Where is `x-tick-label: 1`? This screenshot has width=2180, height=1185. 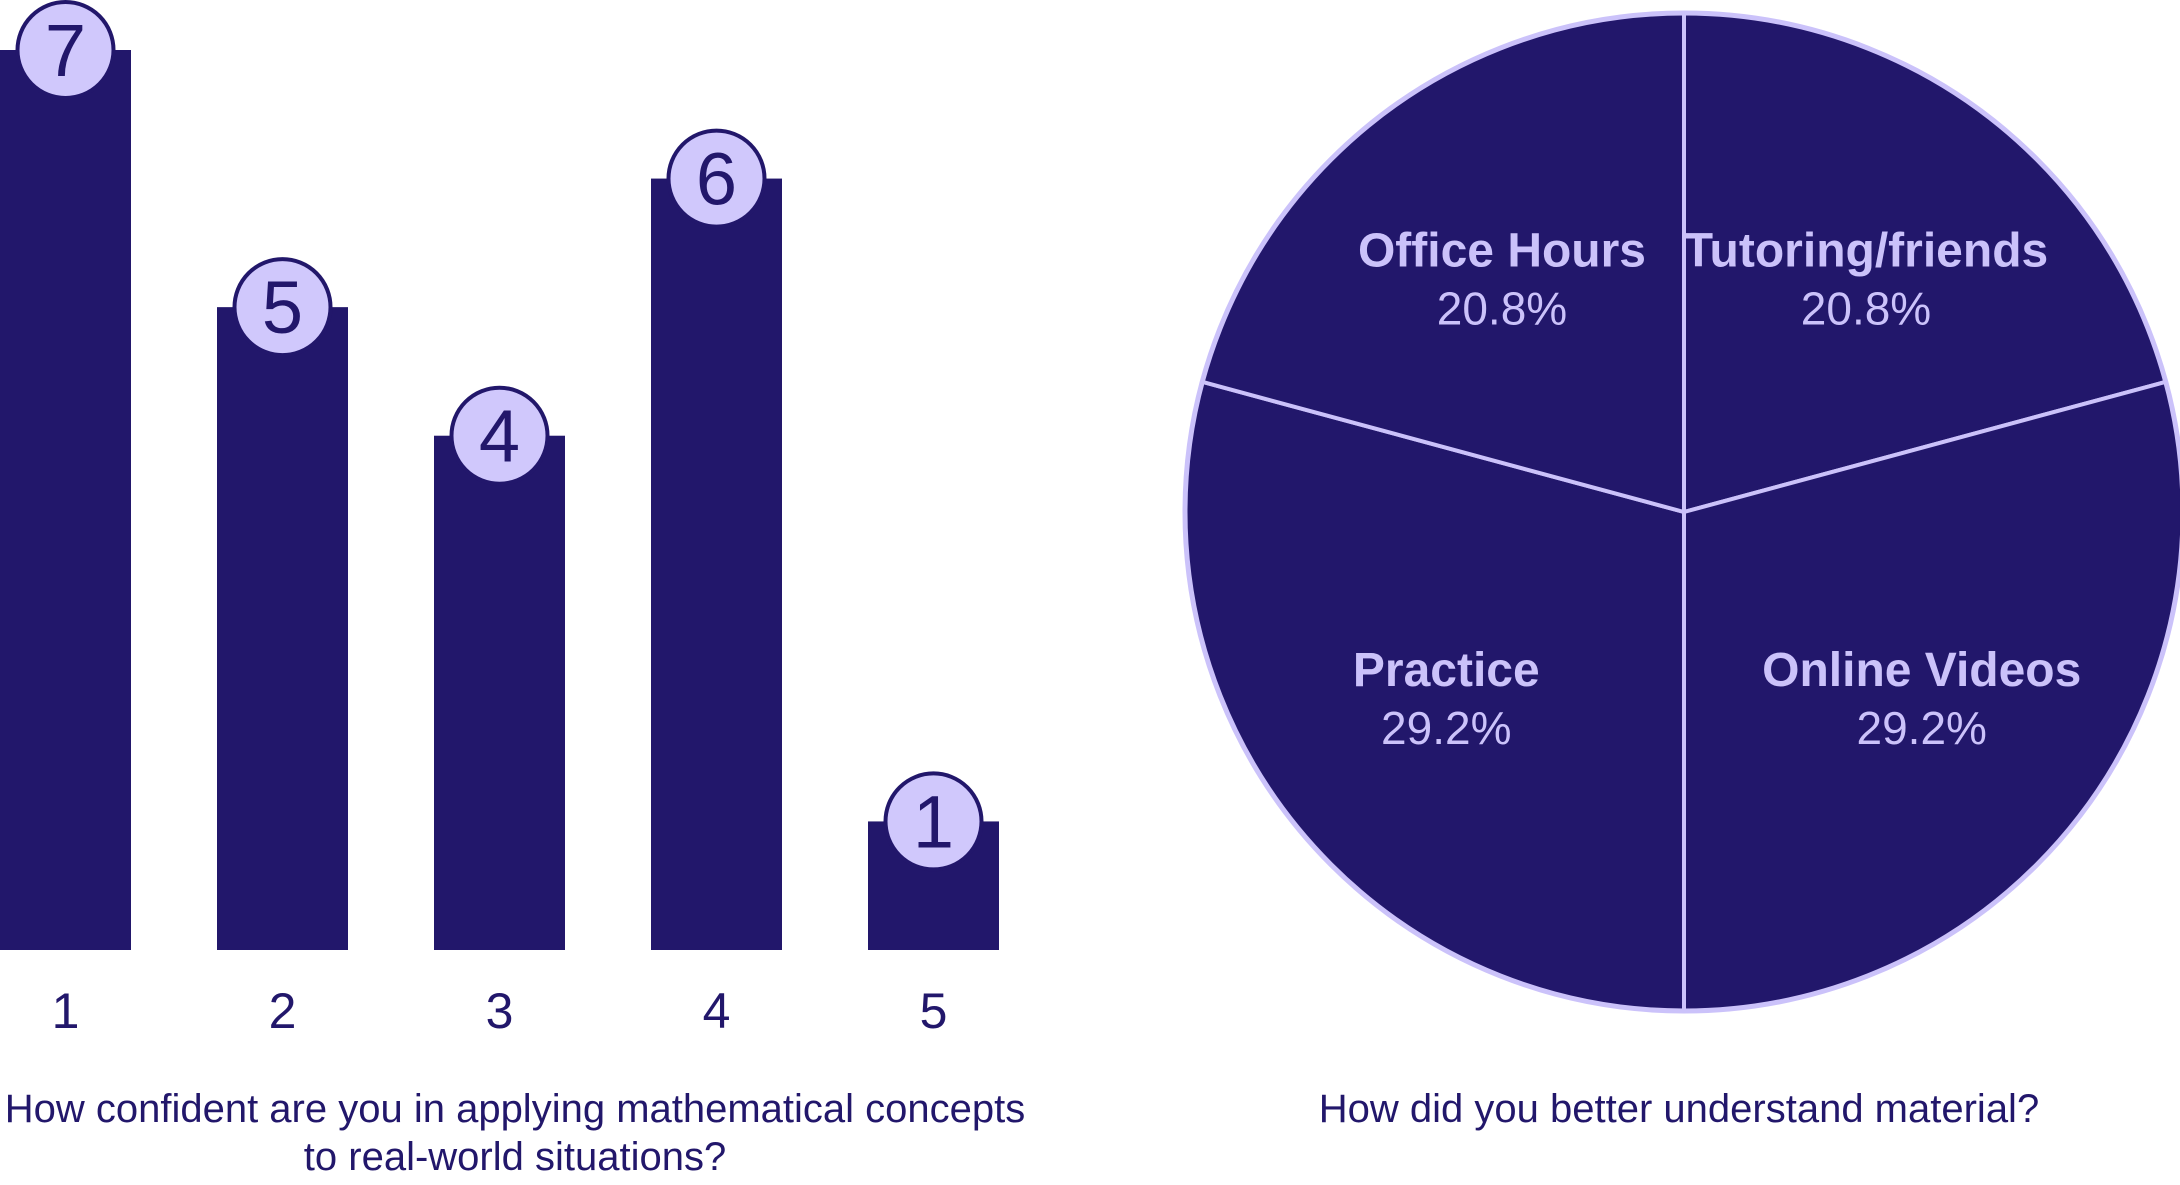 x-tick-label: 1 is located at coordinates (66, 1011).